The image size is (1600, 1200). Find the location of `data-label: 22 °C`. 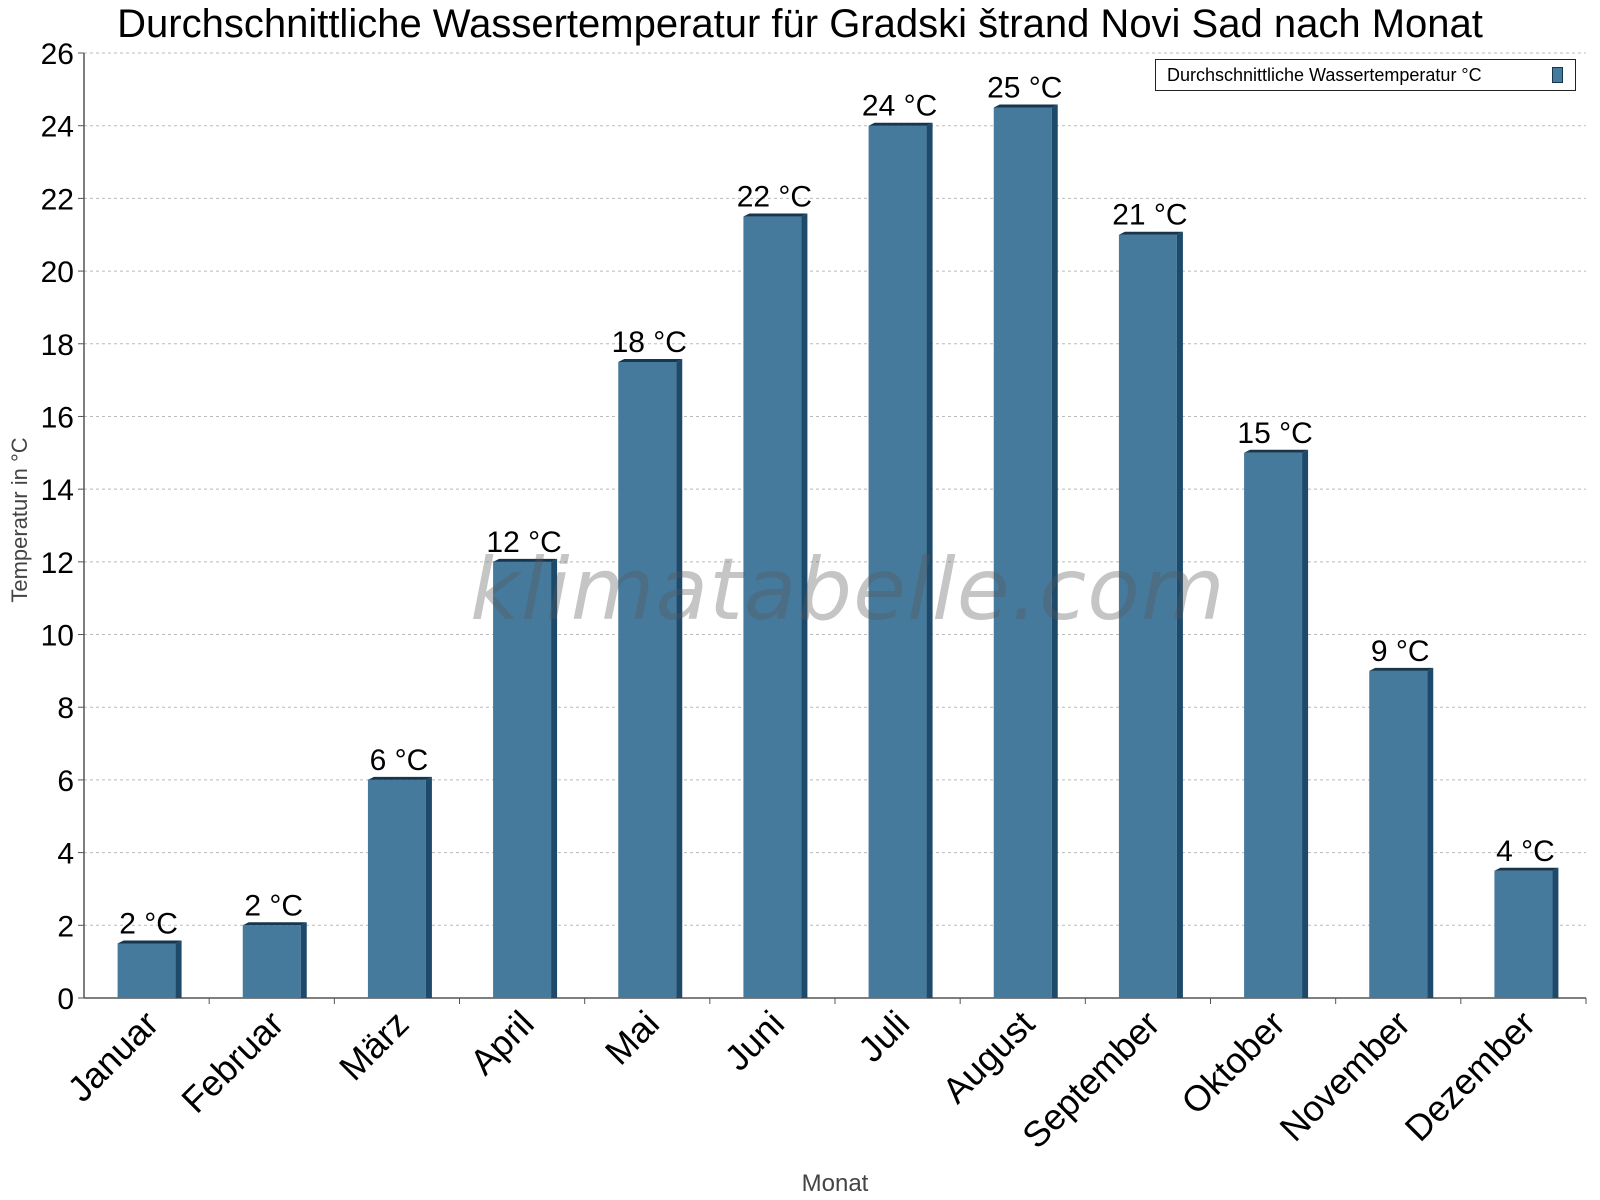

data-label: 22 °C is located at coordinates (774, 197).